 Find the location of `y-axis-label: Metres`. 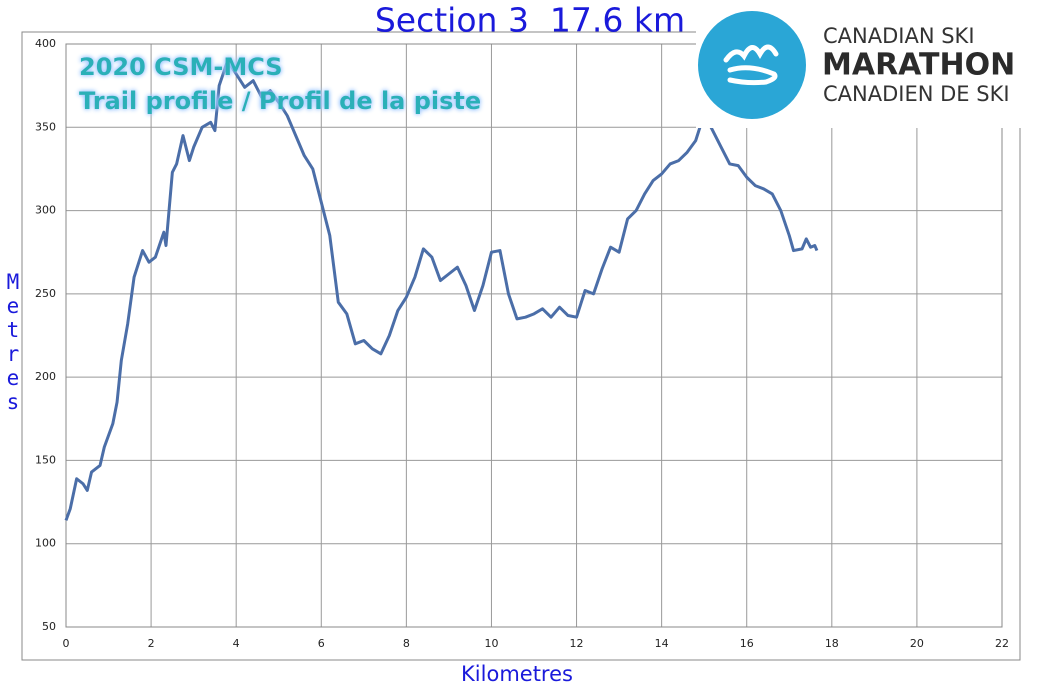

y-axis-label: Metres is located at coordinates (13, 342).